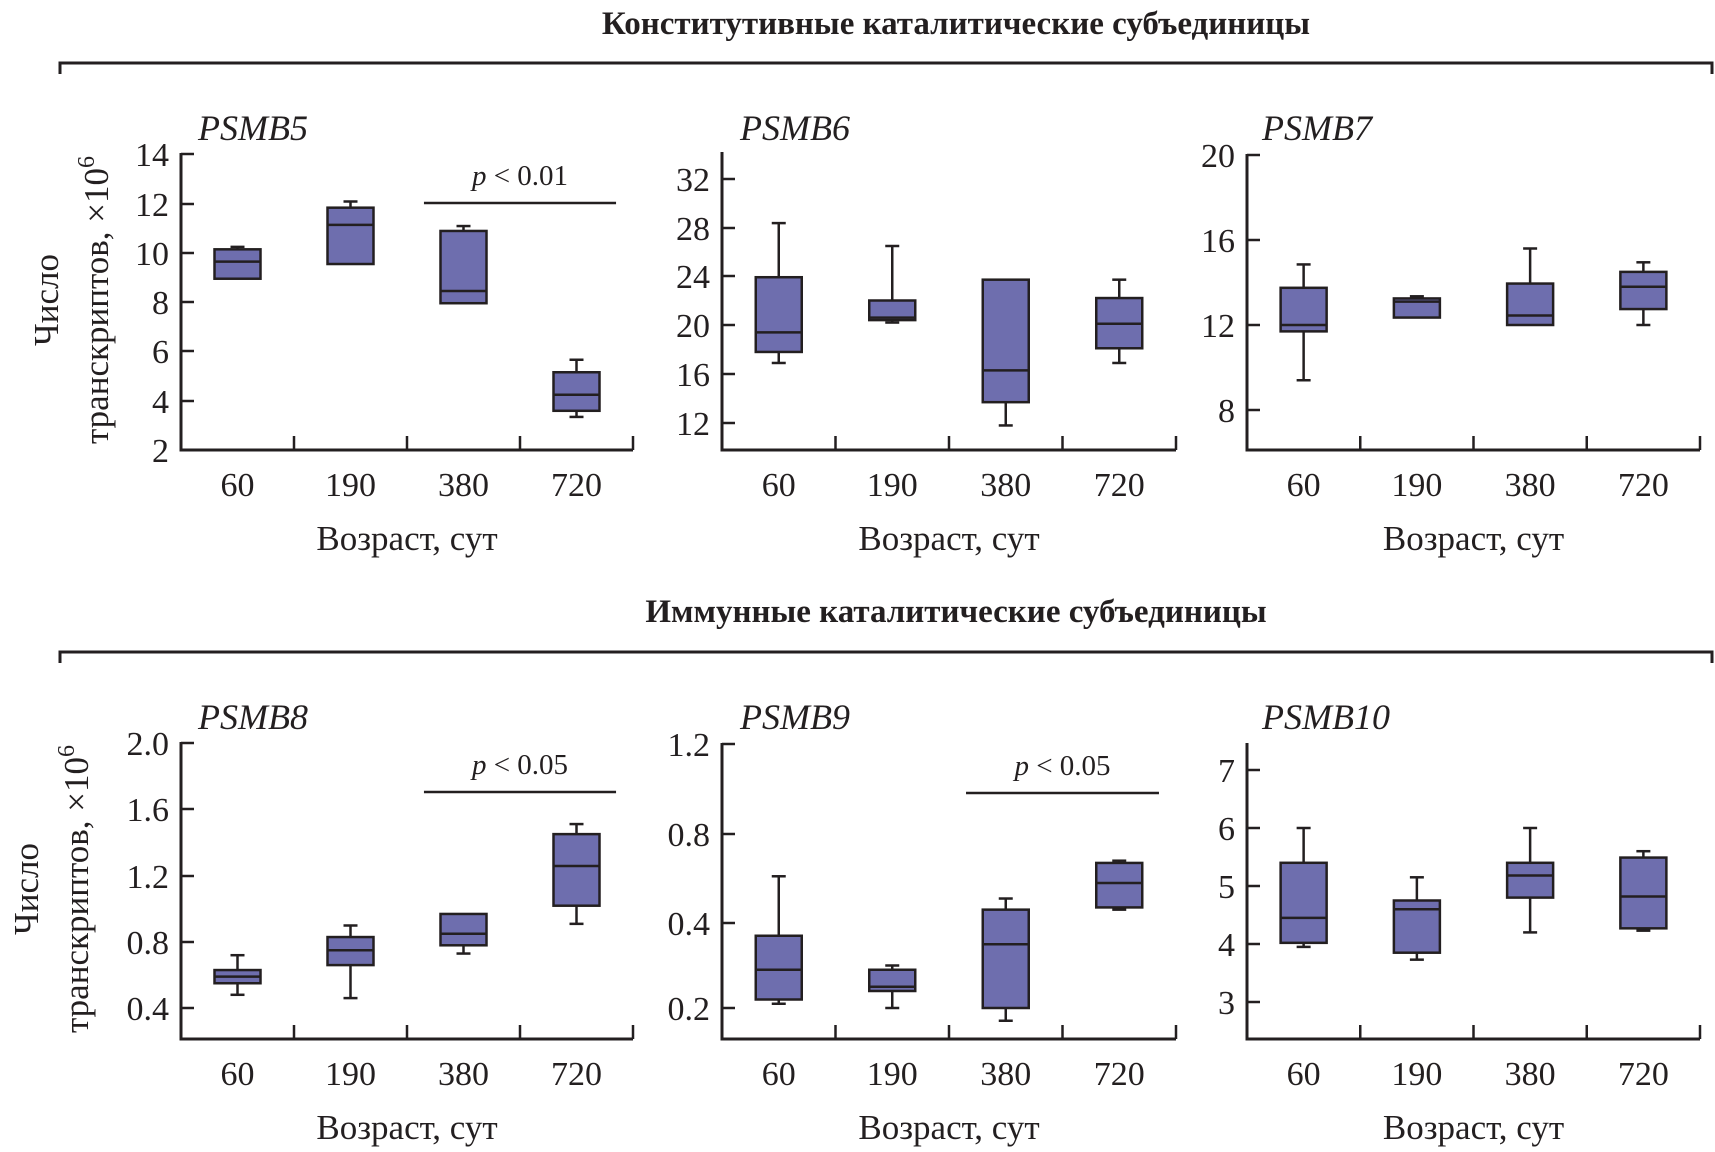 Image resolution: width=1715 pixels, height=1152 pixels. What do you see at coordinates (1218, 241) in the screenshot?
I see `y-tick-label: 16` at bounding box center [1218, 241].